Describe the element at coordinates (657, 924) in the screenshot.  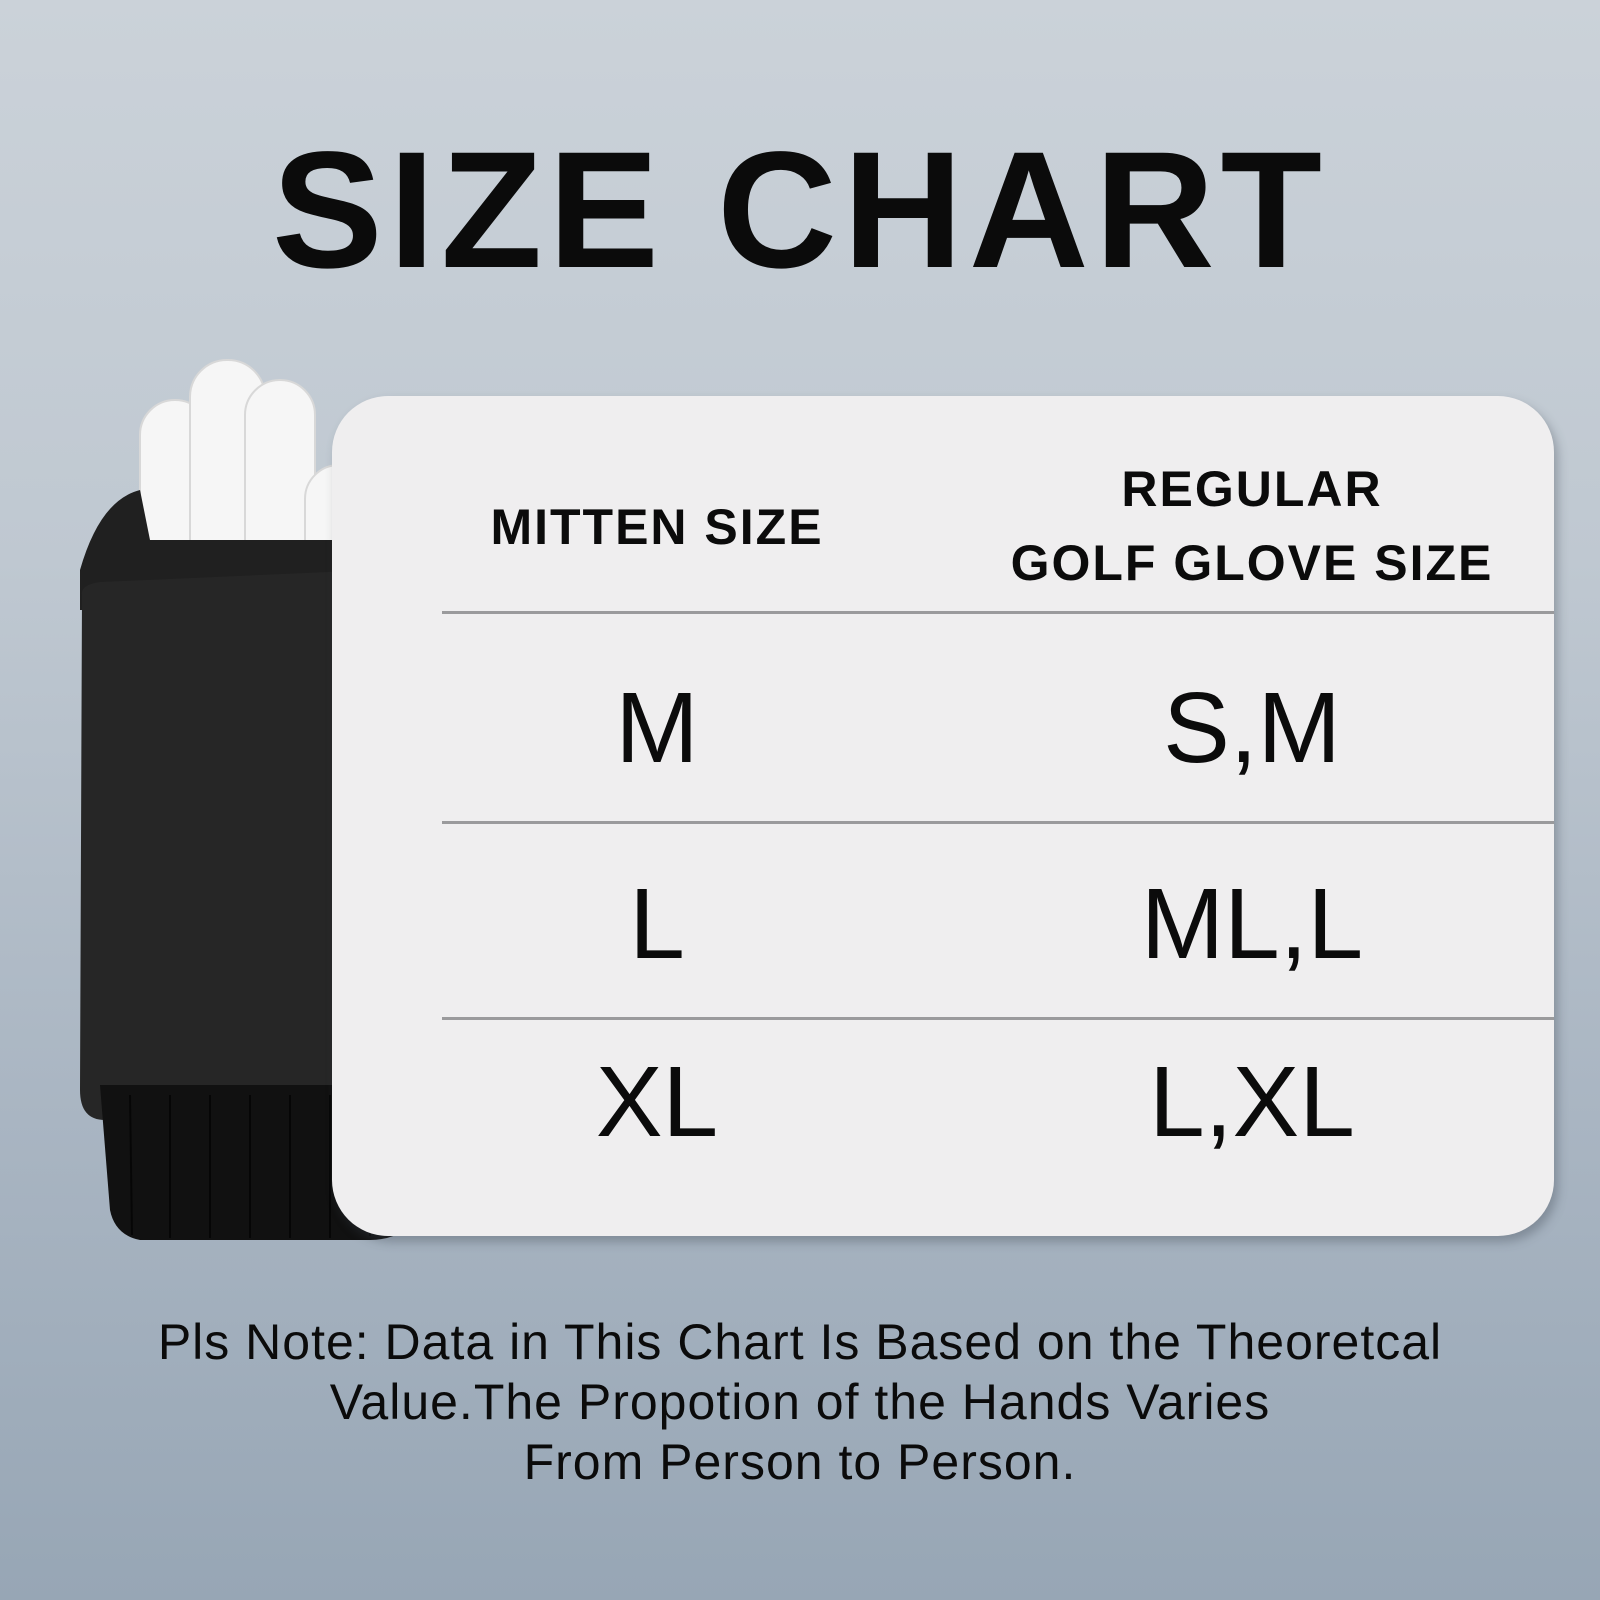
I see `mitten-size-cell: L` at that location.